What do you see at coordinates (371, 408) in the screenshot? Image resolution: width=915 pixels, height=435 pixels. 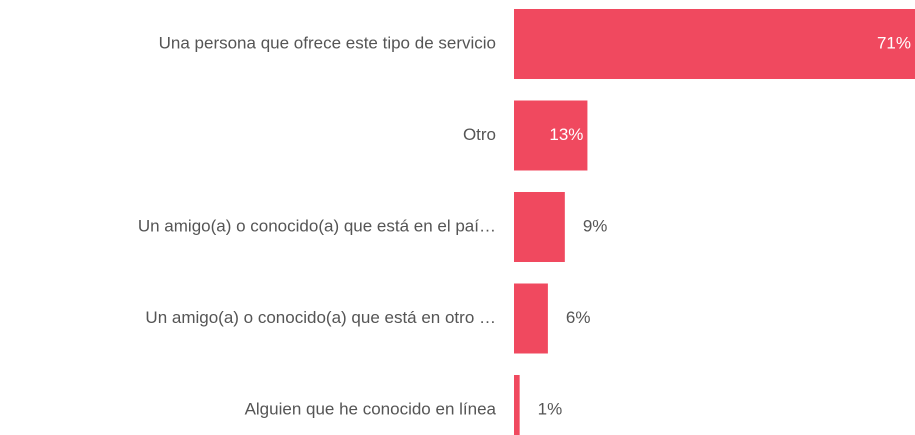 I see `category-label: Alguien que he conocido en línea` at bounding box center [371, 408].